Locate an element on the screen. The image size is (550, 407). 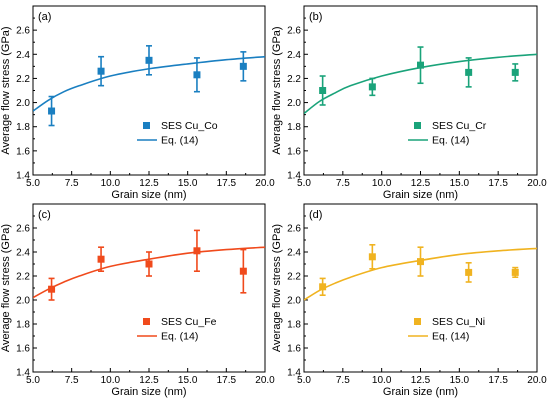
panel-label: (b) is located at coordinates (315, 17).